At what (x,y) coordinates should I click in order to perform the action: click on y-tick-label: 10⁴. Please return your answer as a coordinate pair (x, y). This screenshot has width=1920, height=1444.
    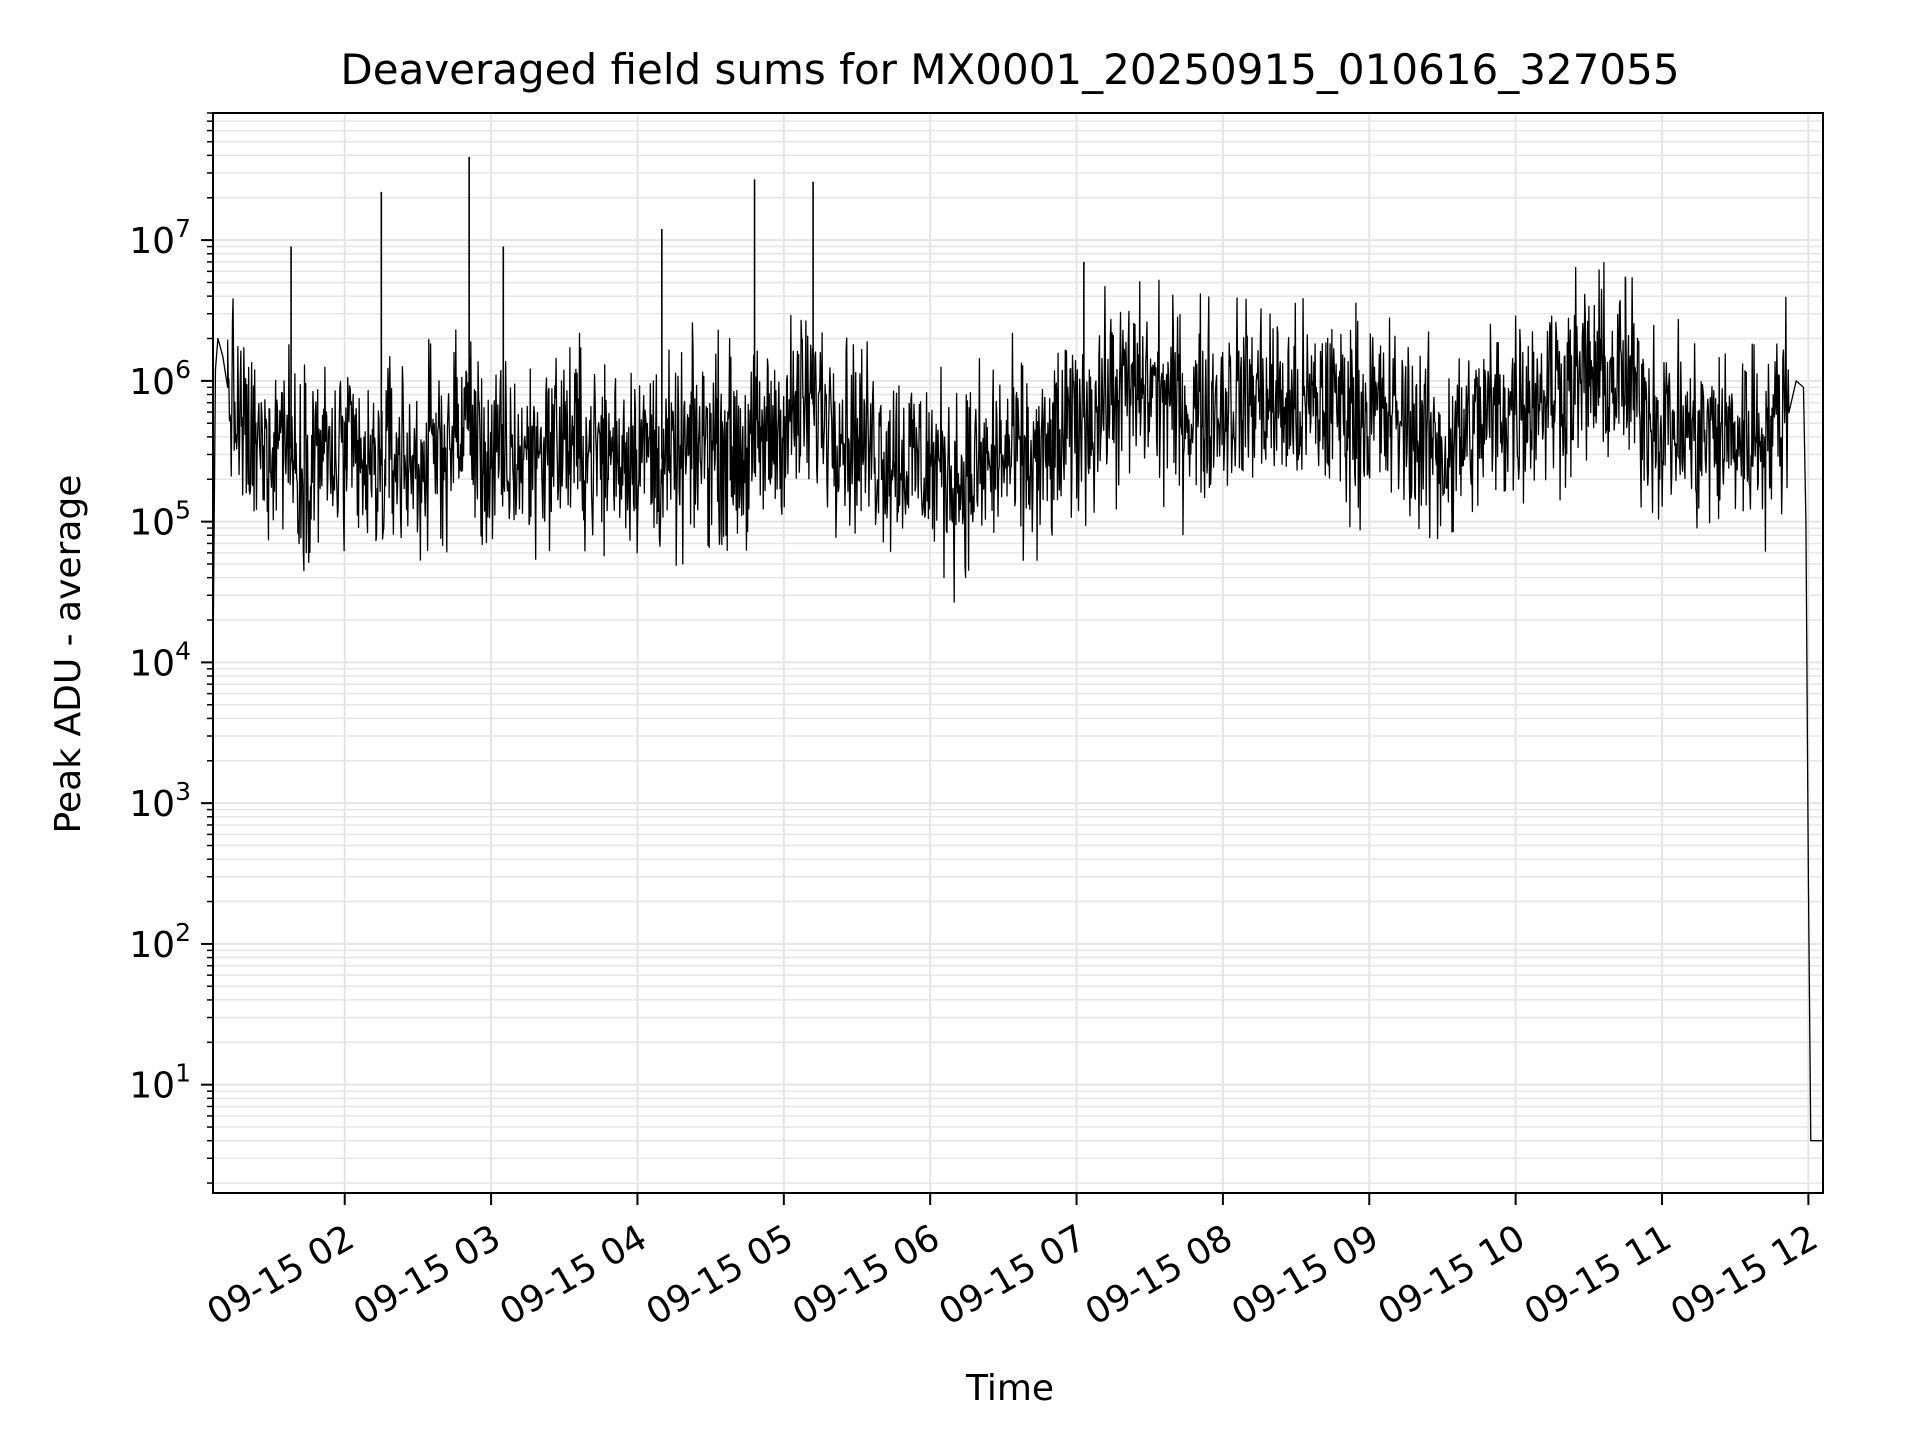
    Looking at the image, I should click on (160, 660).